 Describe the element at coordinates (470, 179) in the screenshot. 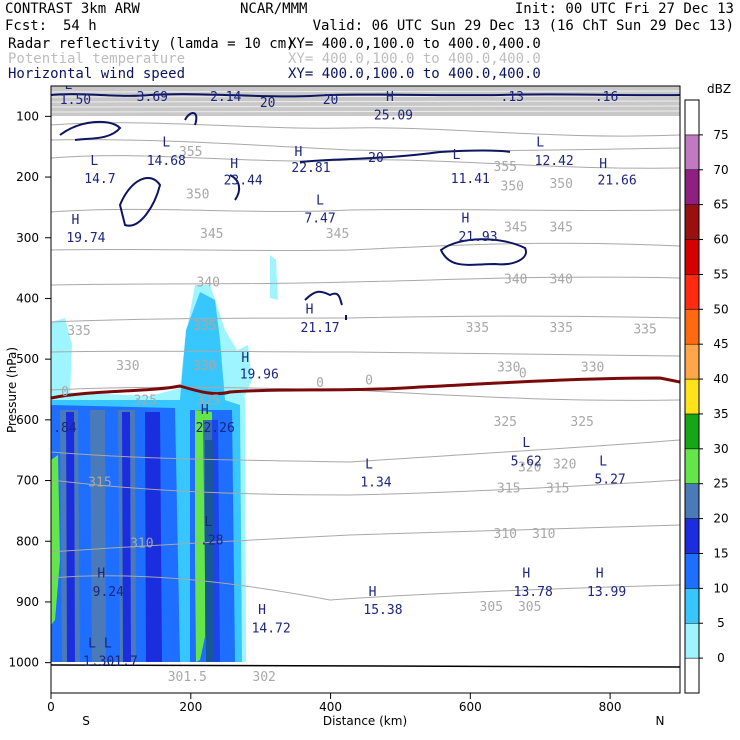

I see `wind-speed-label: 11.41` at that location.